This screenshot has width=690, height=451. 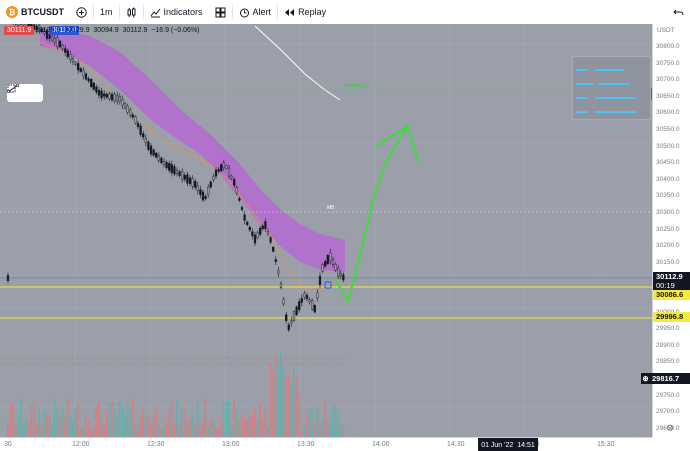 I want to click on alert-button: Alert, so click(x=255, y=12).